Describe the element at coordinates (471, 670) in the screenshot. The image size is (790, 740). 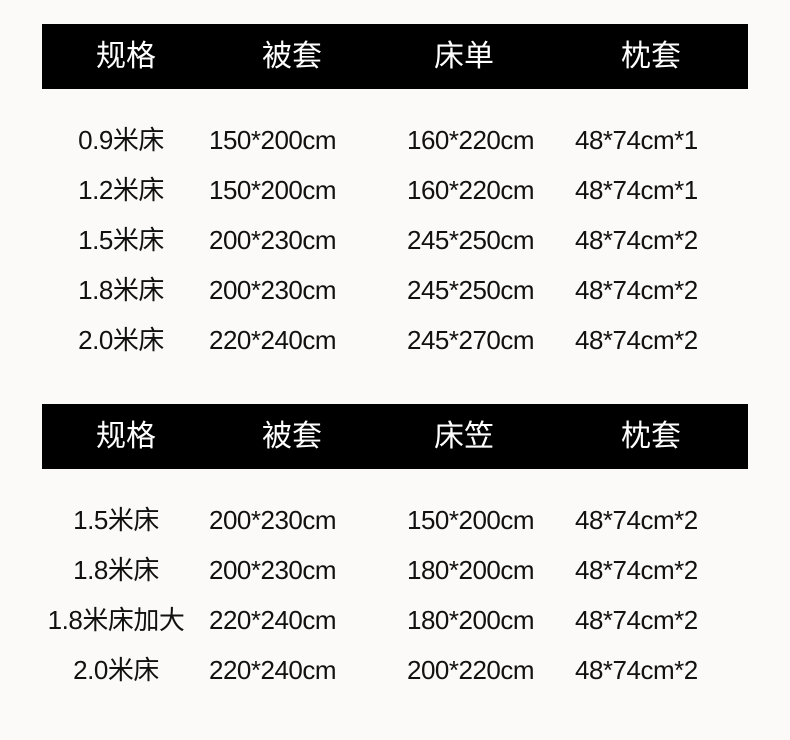
I see `dimension-cell: 200*220cm` at that location.